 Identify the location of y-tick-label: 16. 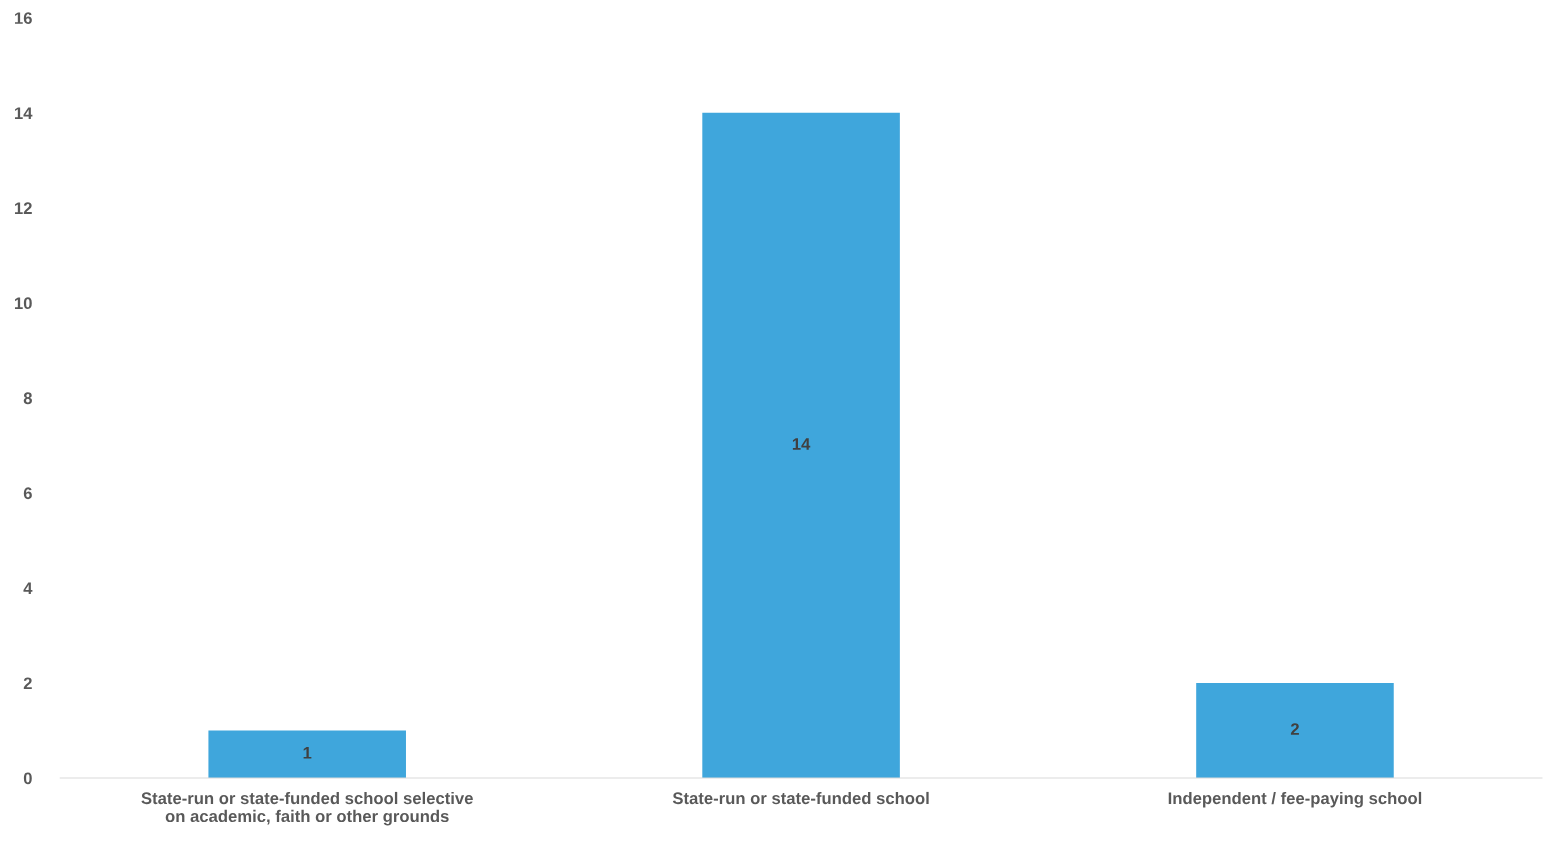
(23, 18).